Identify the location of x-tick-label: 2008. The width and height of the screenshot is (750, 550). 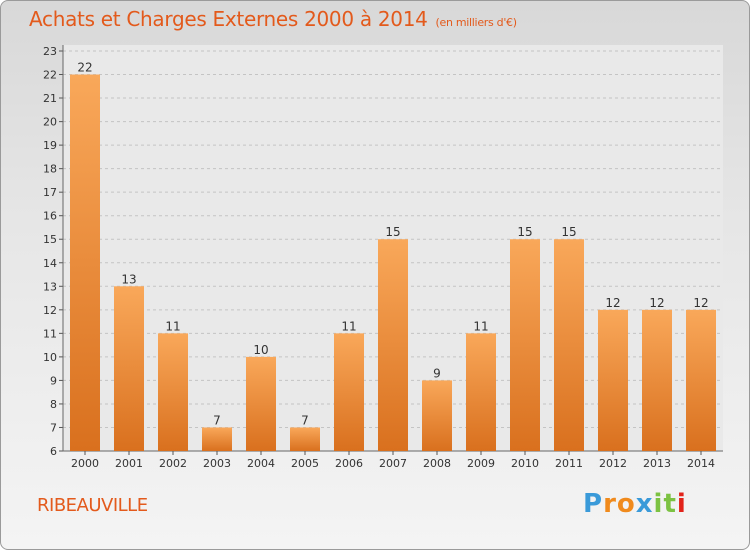
(437, 463).